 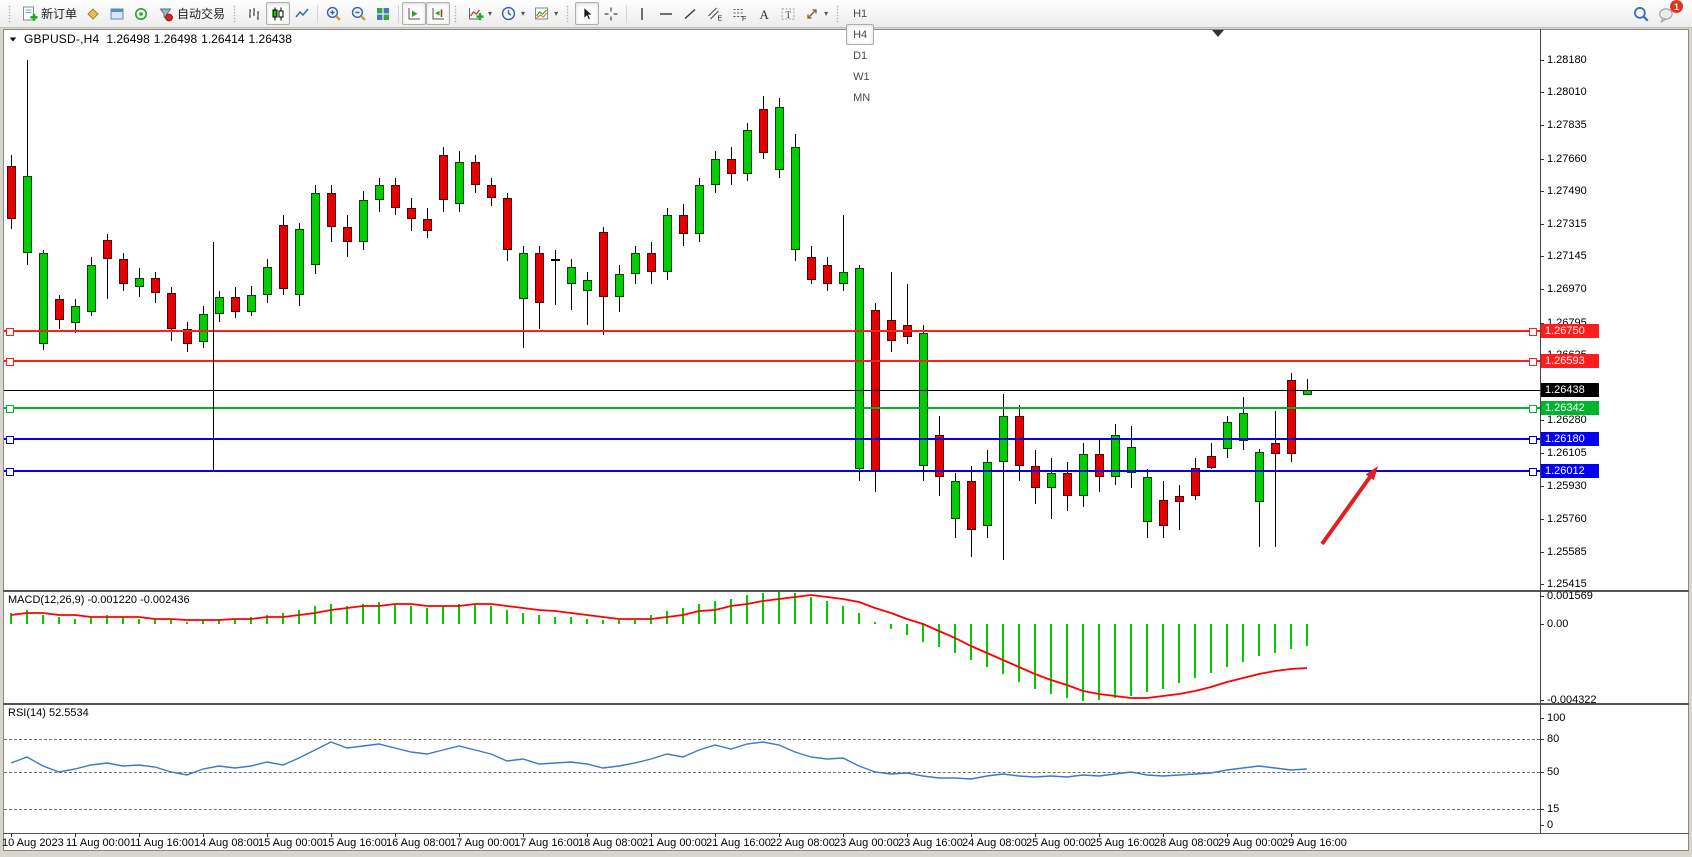 I want to click on chart-shift-button, so click(x=438, y=13).